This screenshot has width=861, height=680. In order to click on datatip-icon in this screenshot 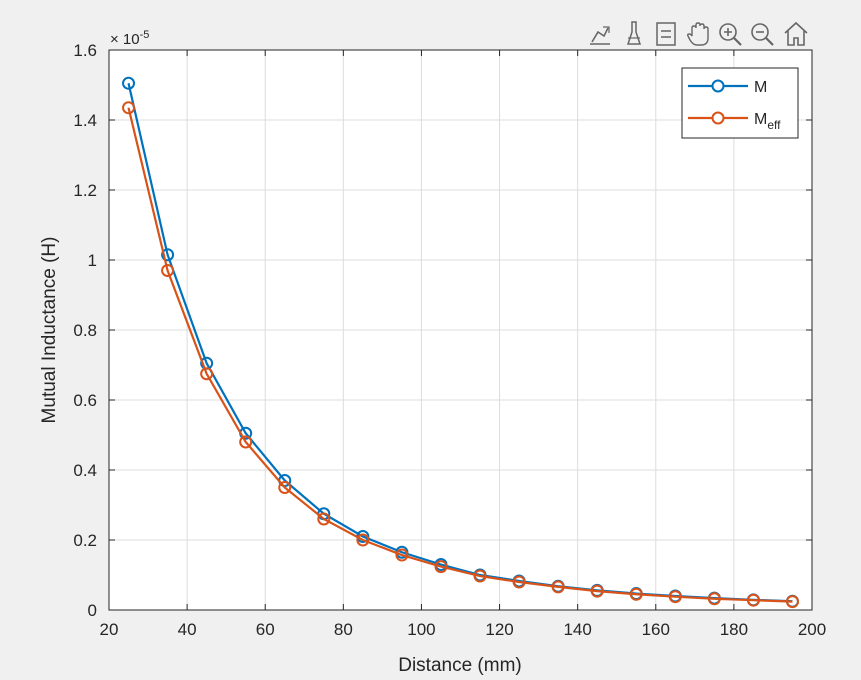, I will do `click(666, 34)`.